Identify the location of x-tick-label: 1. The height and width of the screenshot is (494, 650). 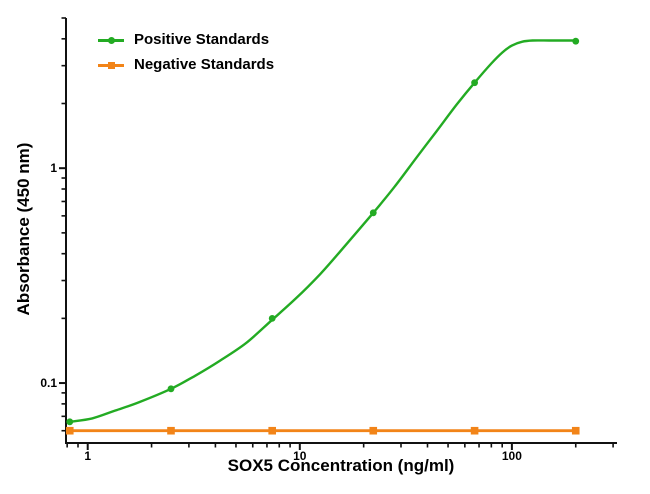
(87, 456).